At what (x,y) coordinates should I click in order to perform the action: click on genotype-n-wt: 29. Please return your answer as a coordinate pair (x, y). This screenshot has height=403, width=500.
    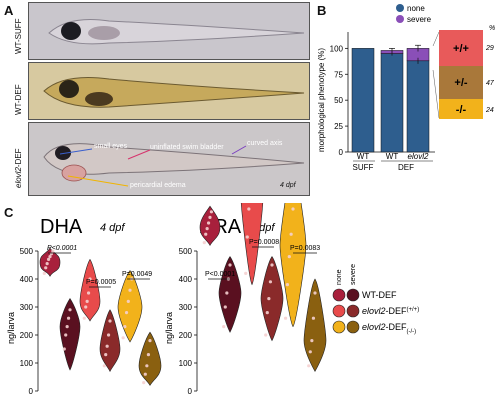
    Looking at the image, I should click on (489, 48).